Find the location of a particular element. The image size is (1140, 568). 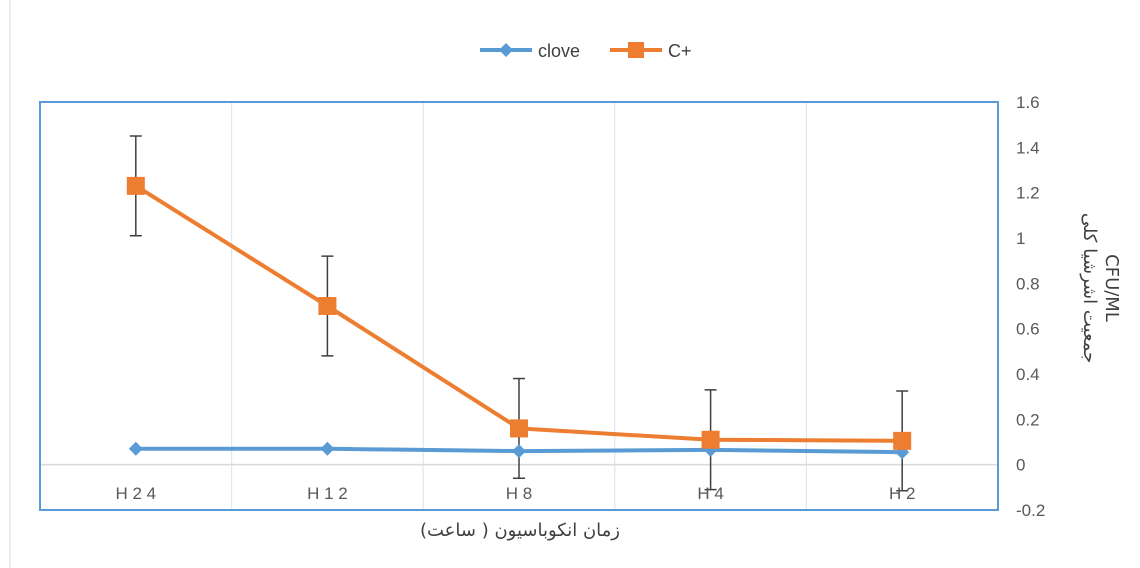

x-tick-label: H 2 is located at coordinates (902, 493).